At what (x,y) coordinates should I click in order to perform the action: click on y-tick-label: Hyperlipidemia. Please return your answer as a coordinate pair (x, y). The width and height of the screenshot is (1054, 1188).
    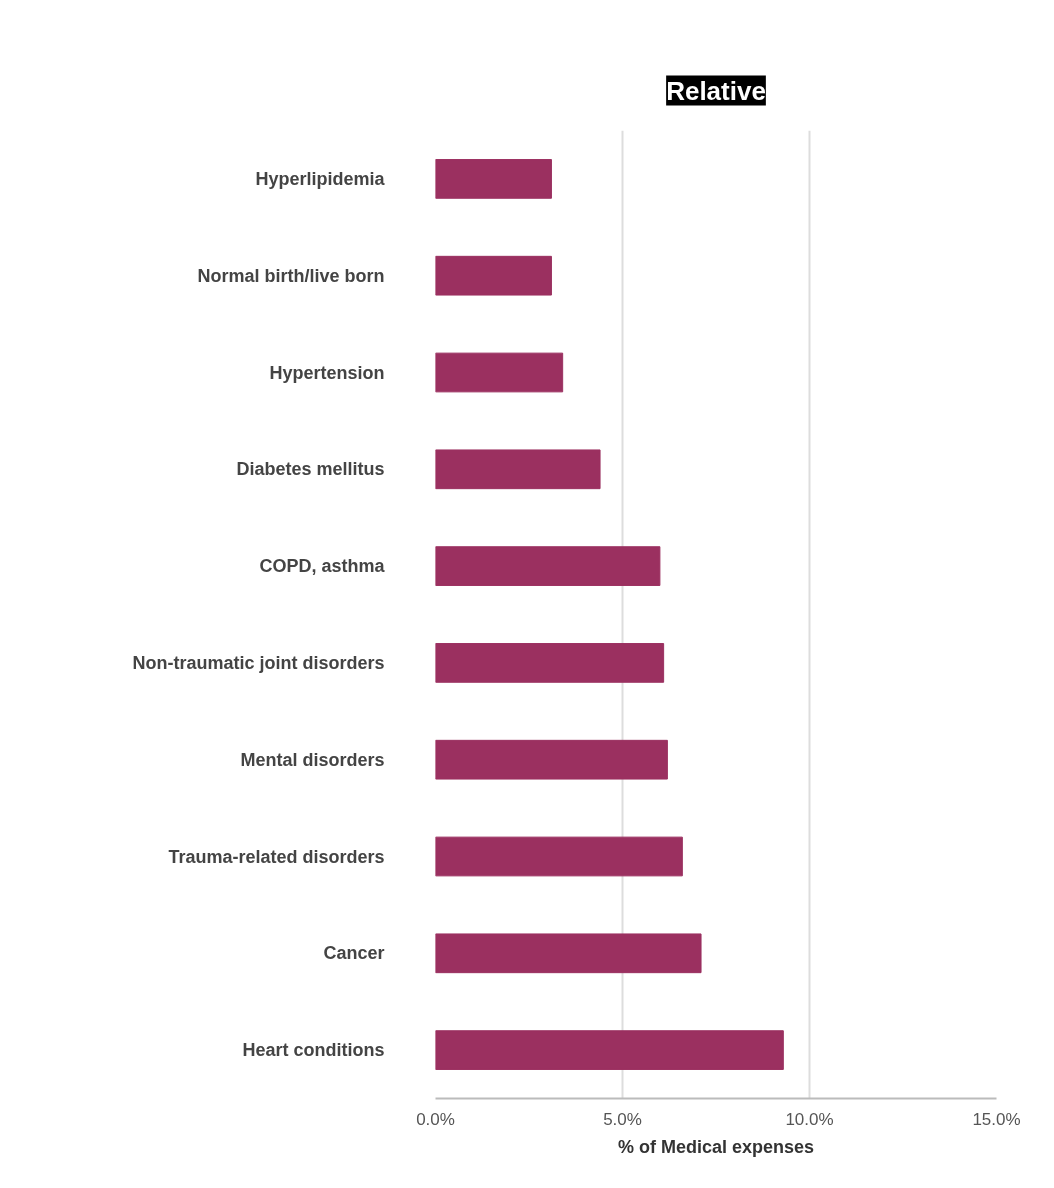
    Looking at the image, I should click on (320, 178).